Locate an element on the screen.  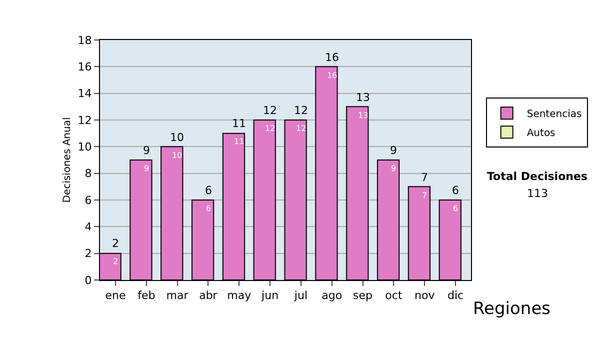
x-tick-label: oct is located at coordinates (394, 295).